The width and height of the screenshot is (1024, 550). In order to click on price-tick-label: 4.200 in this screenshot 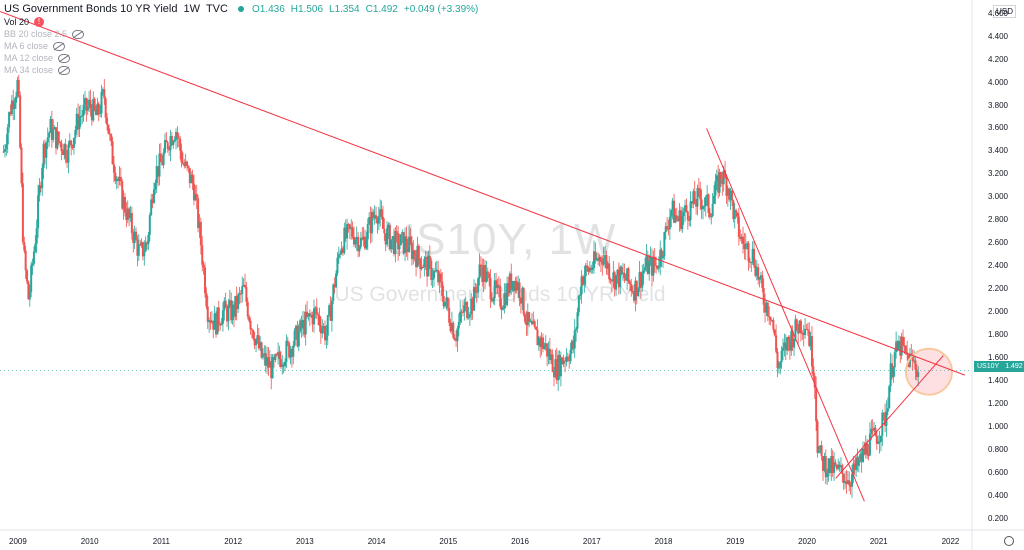, I will do `click(998, 59)`.